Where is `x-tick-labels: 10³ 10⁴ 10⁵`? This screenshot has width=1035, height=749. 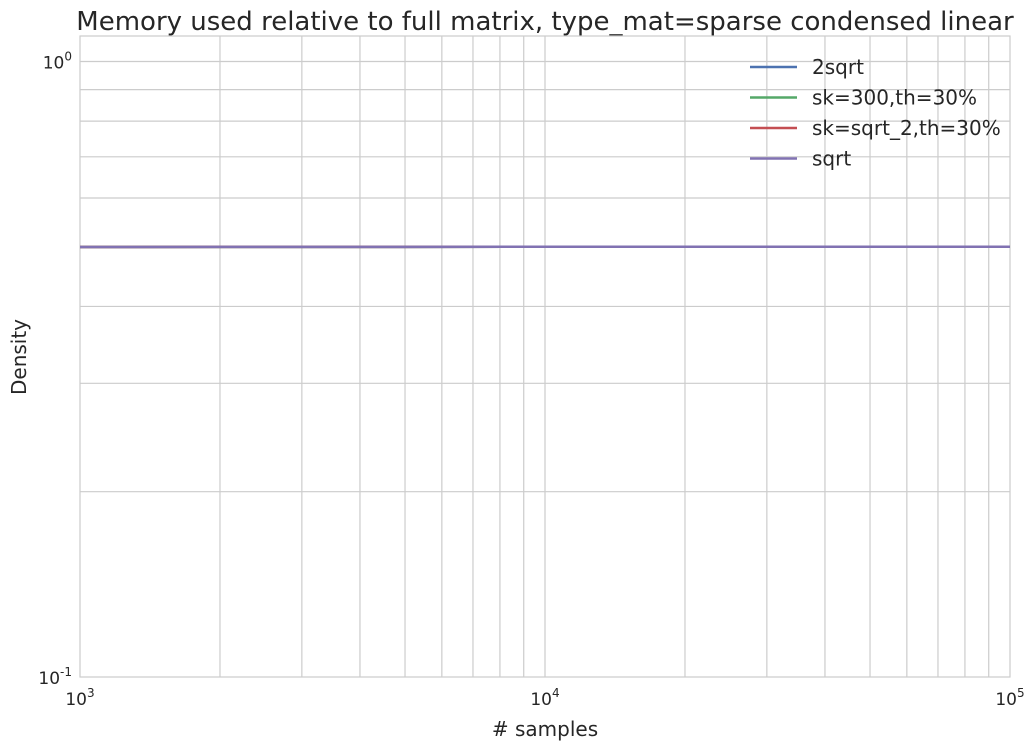 x-tick-labels: 10³ 10⁴ 10⁵ is located at coordinates (544, 698).